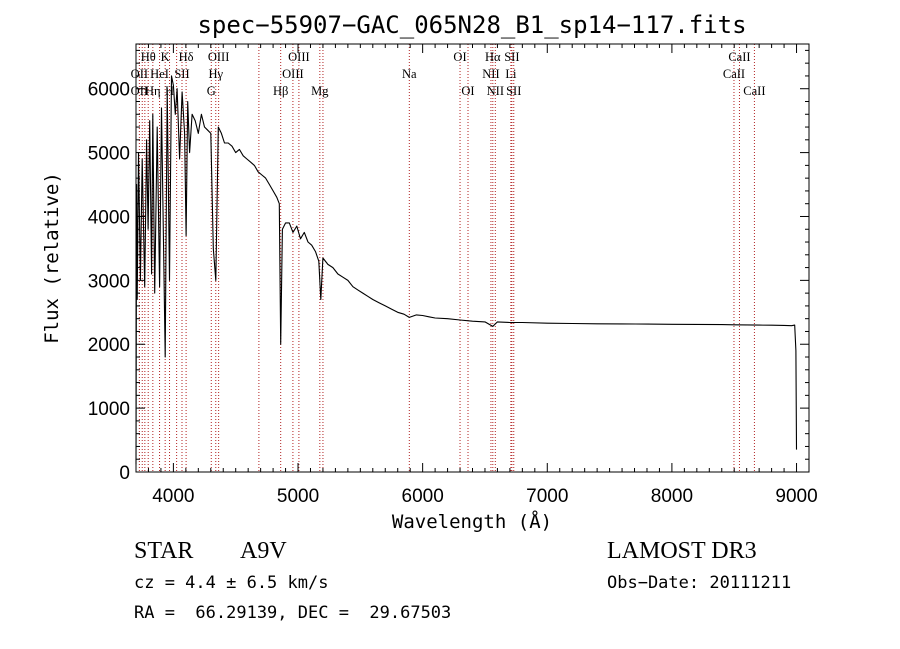 The image size is (900, 649). Describe the element at coordinates (153, 91) in the screenshot. I see `line-label-bottom-1: Hη` at that location.